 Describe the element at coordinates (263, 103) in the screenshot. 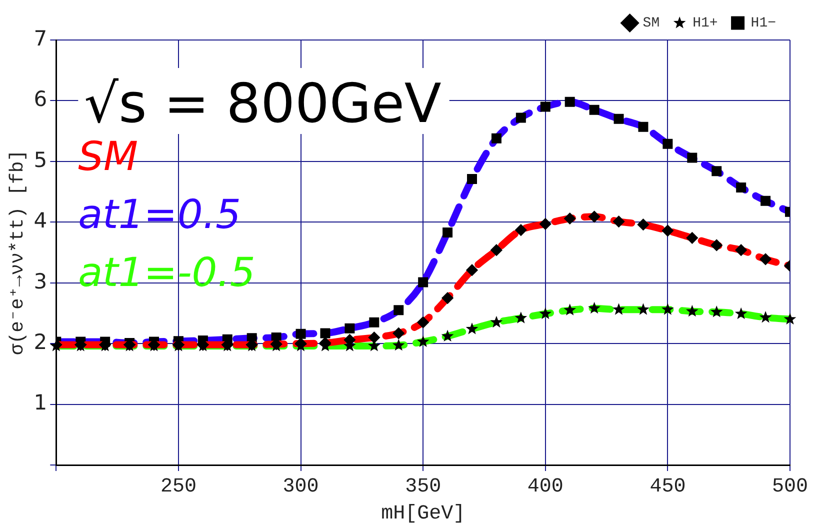

I see `annotation: √s = 800GeV` at that location.